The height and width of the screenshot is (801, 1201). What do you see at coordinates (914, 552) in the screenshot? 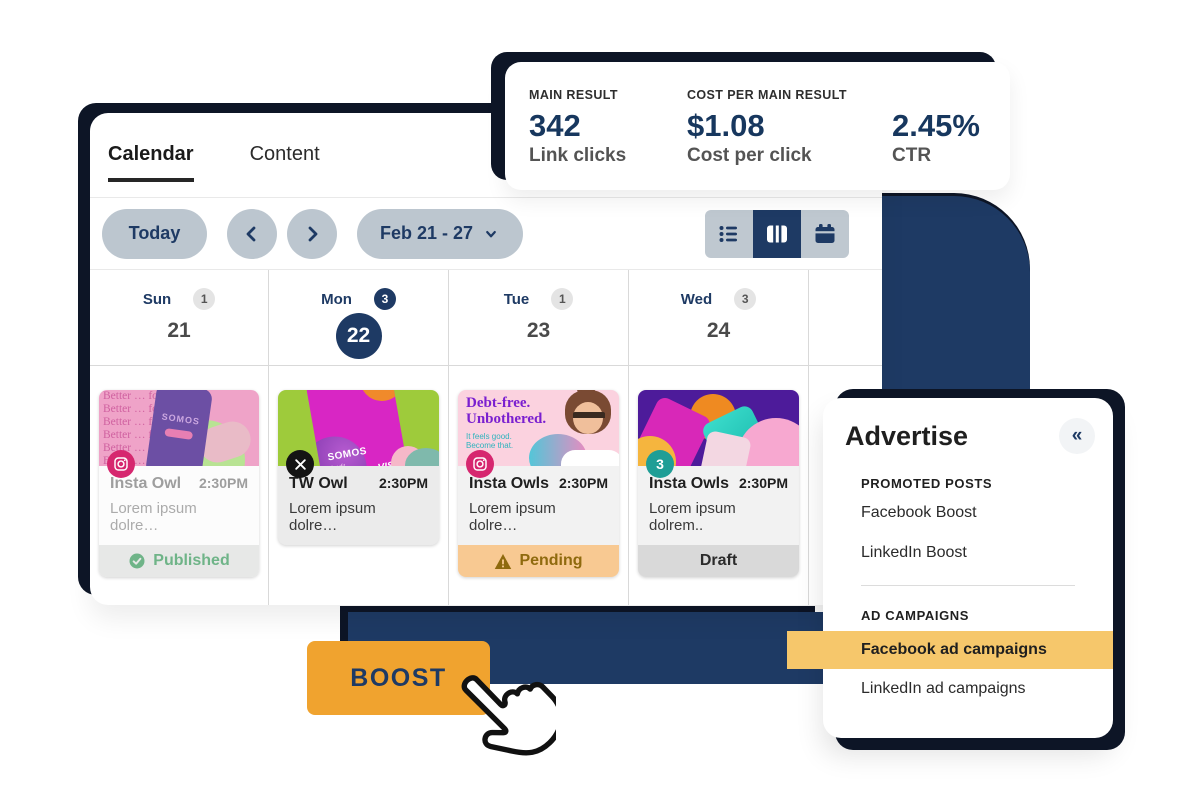
I see `menu-item-linkedin-boost: LinkedIn Boost` at bounding box center [914, 552].